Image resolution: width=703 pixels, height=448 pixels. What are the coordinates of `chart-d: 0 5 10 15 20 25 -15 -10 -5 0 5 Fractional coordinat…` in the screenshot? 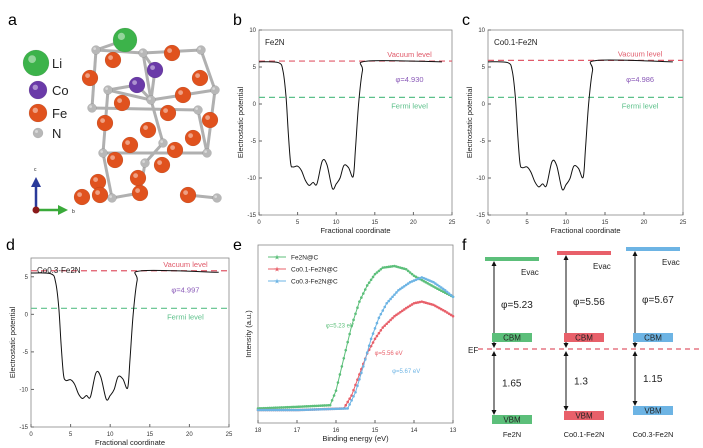 It's located at (120, 352).